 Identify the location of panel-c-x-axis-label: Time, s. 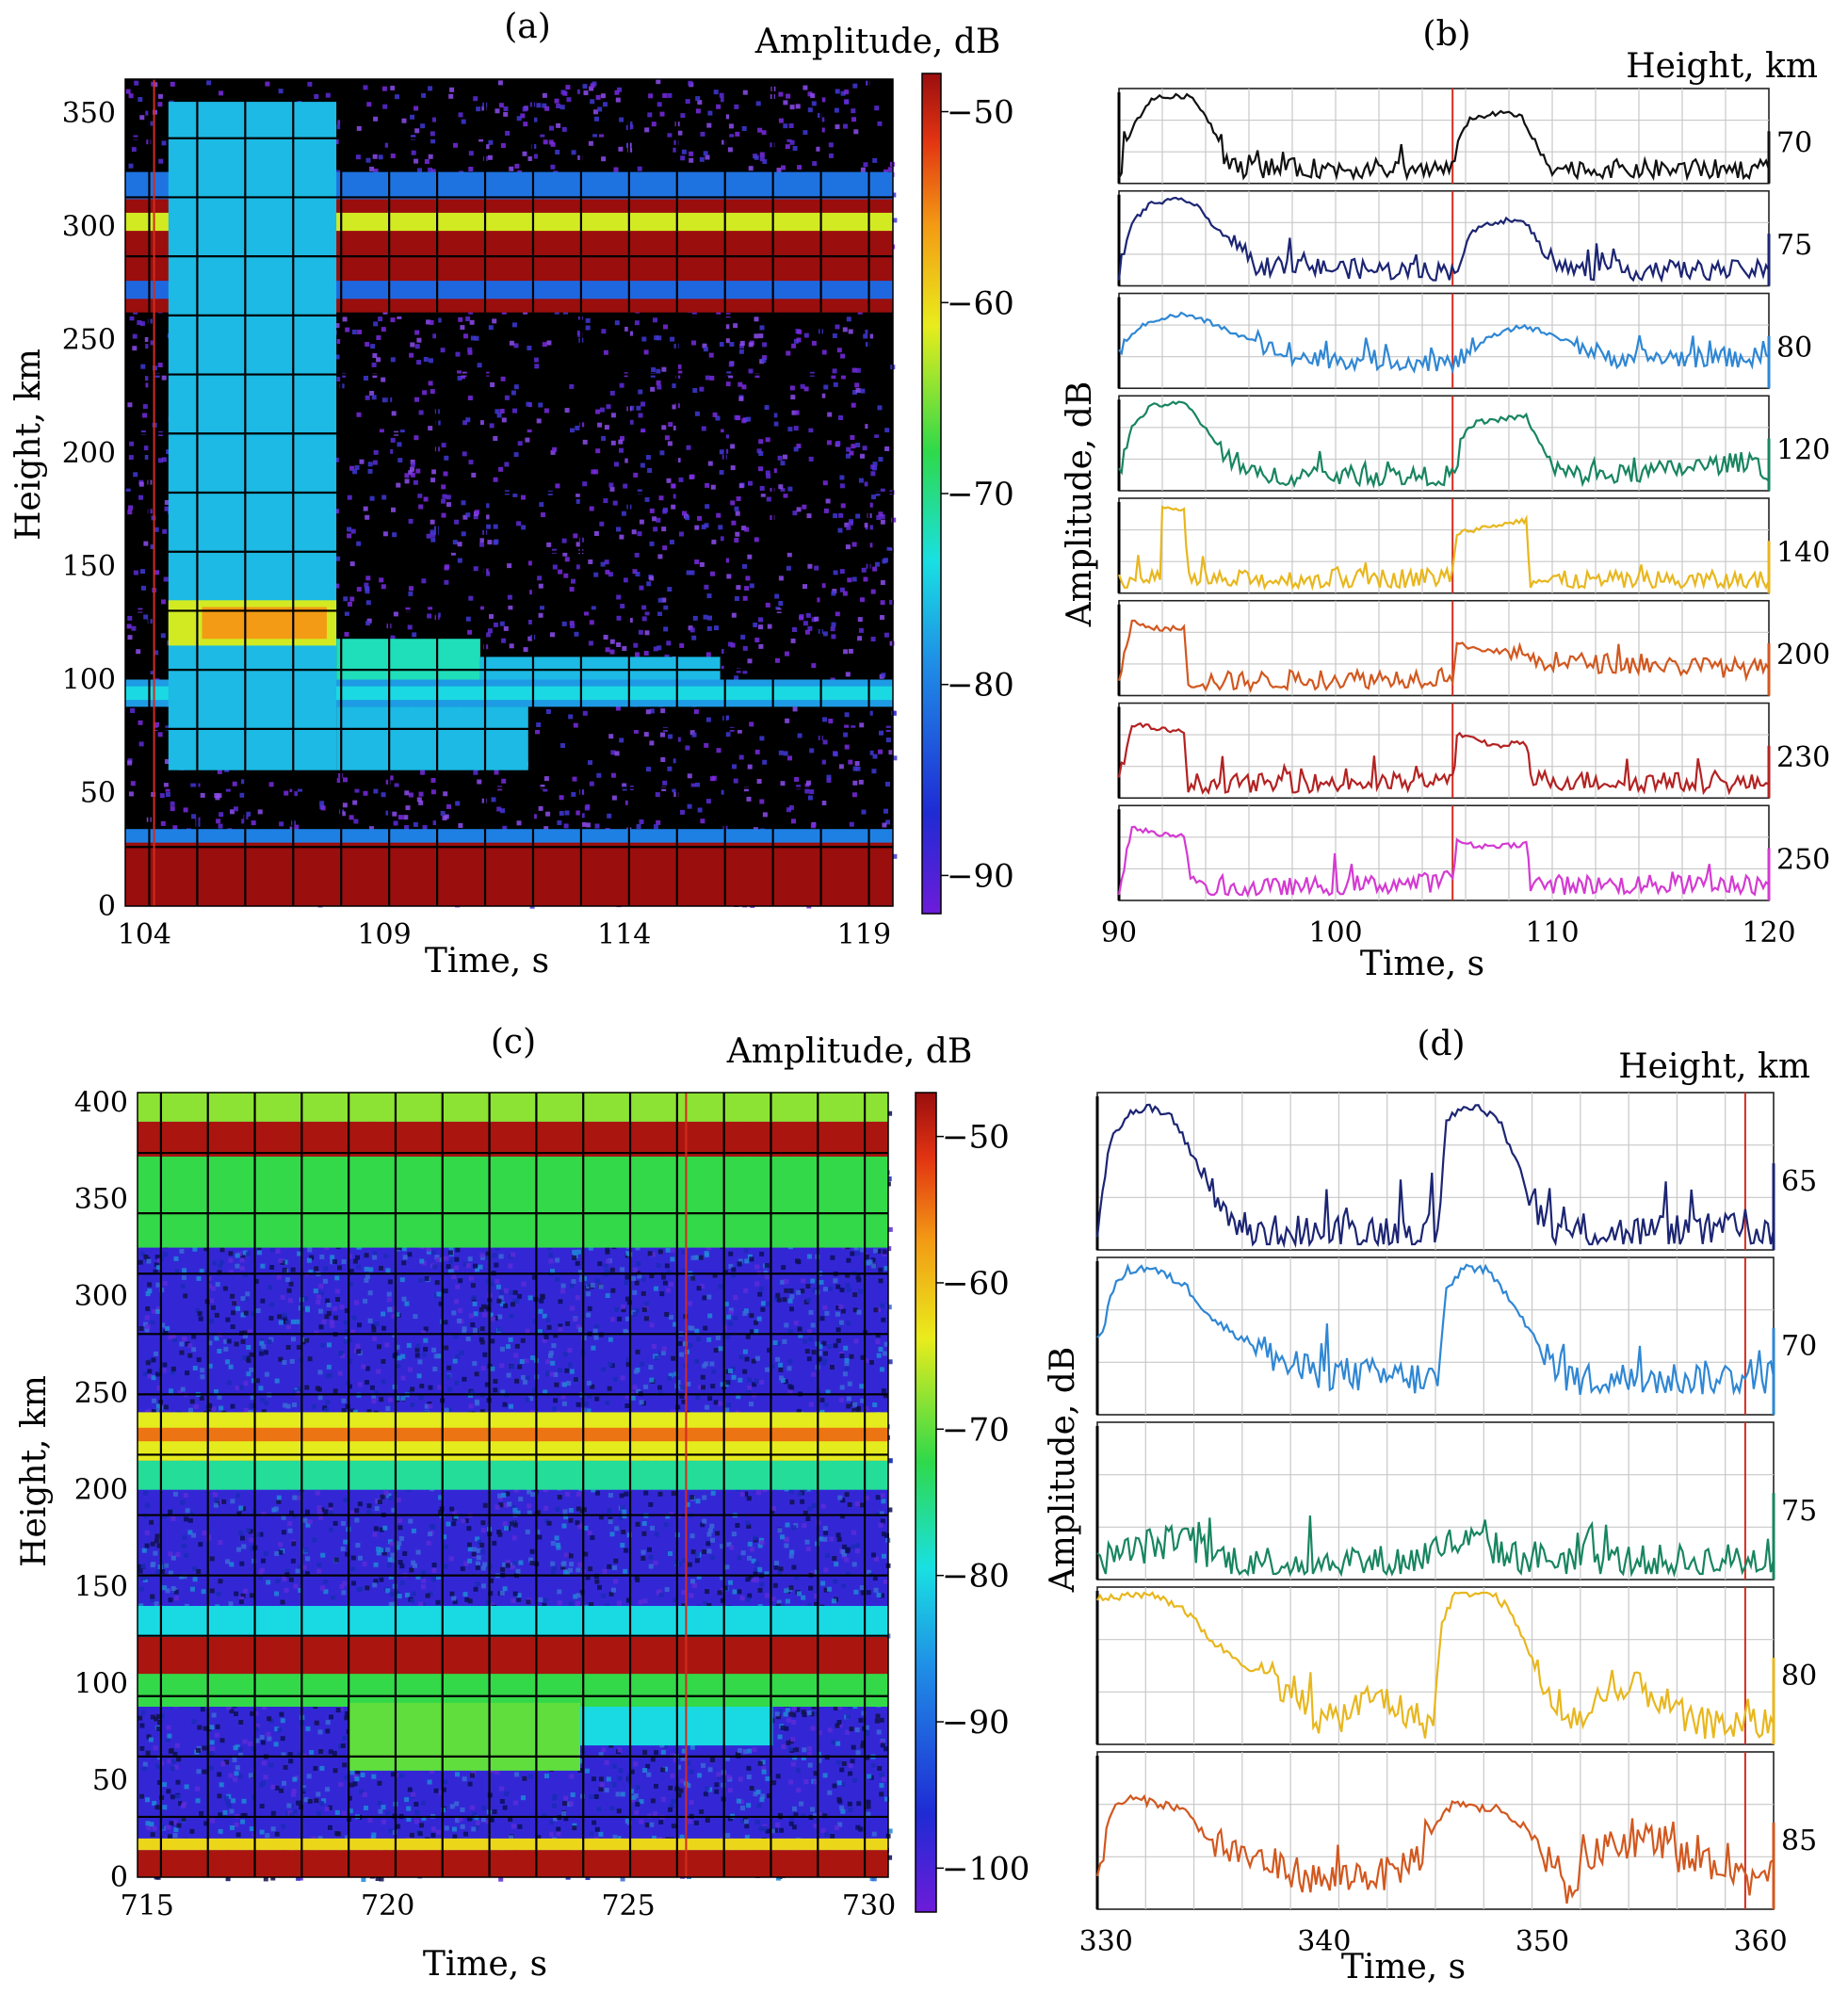
(485, 1965).